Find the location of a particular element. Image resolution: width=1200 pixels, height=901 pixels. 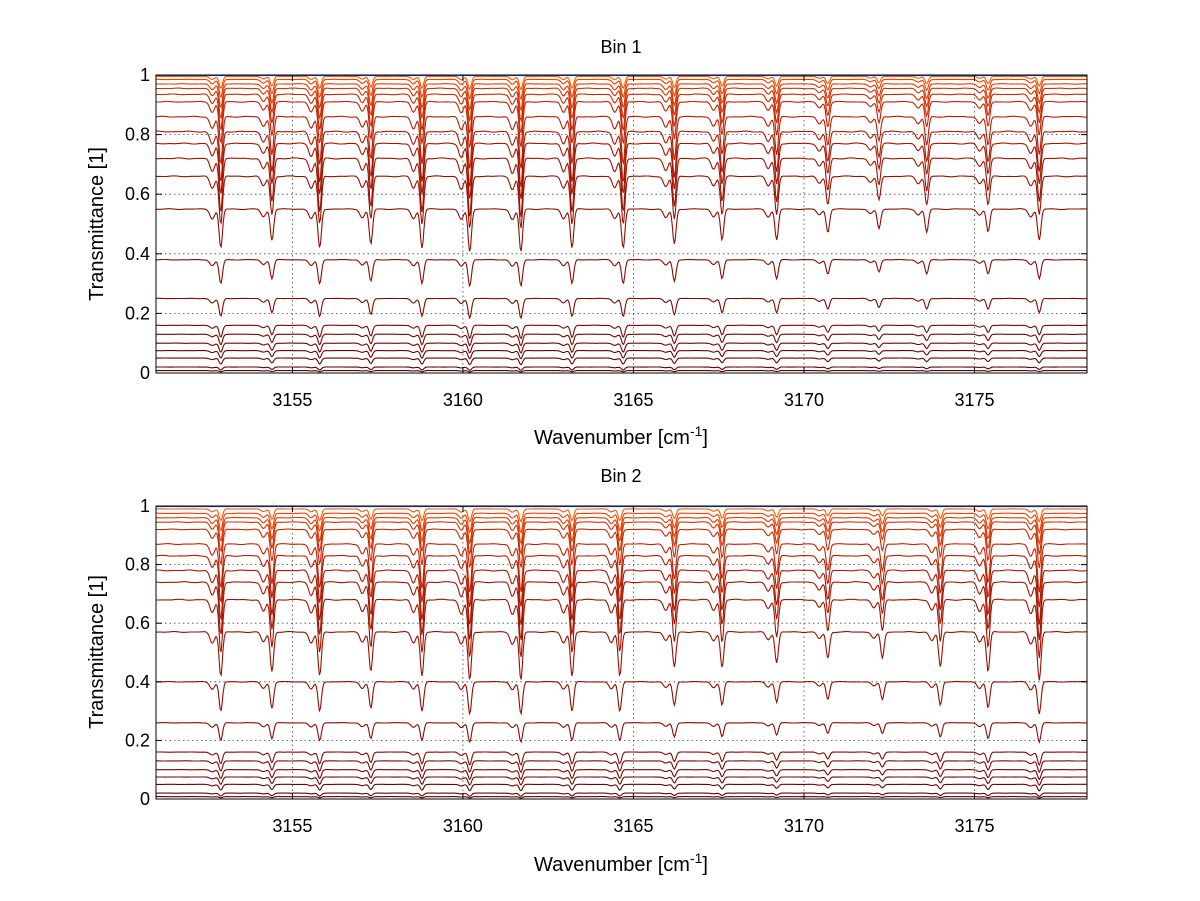

chart-title: Bin 1 is located at coordinates (620, 47).